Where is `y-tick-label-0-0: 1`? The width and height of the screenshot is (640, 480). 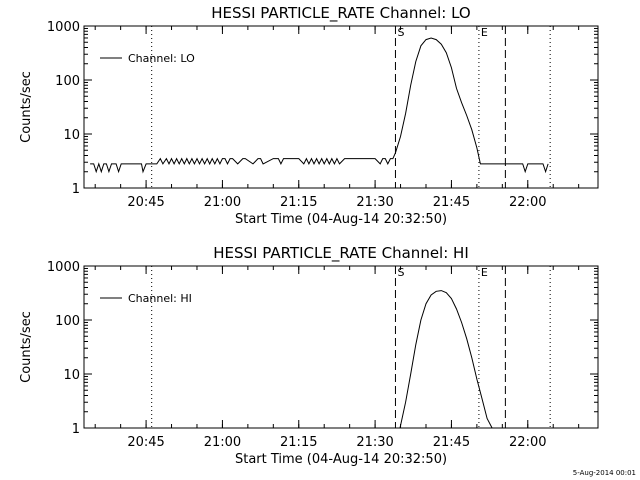 y-tick-label-0-0: 1 is located at coordinates (76, 189).